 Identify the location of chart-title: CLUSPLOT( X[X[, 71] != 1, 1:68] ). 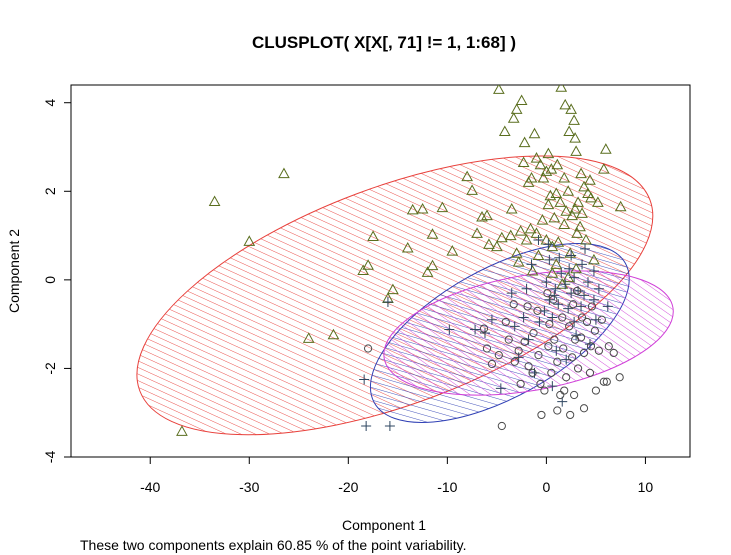
(384, 42).